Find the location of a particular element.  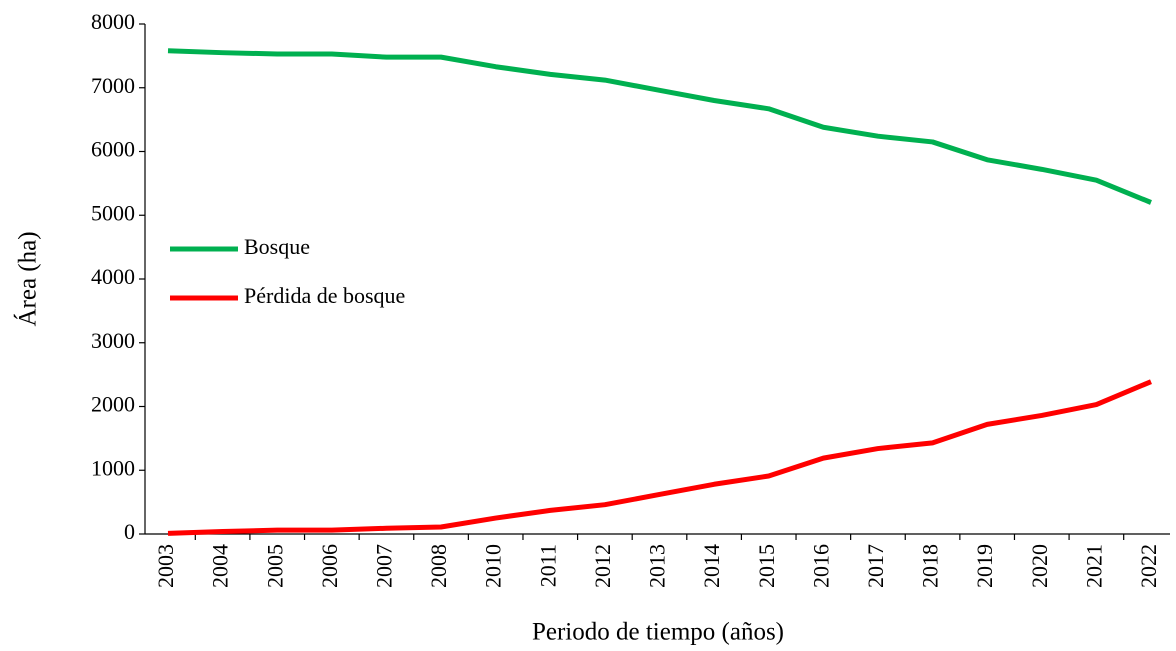

x-tick-label: 2019 is located at coordinates (984, 566).